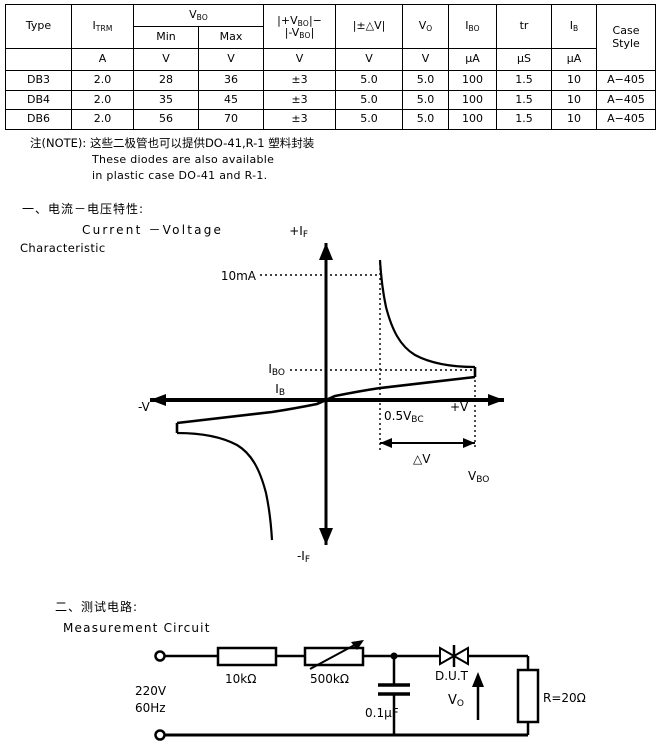  I want to click on note-chinese-text: 这些二极管也可以提供DO-41,R-1 塑料封装, so click(202, 143).